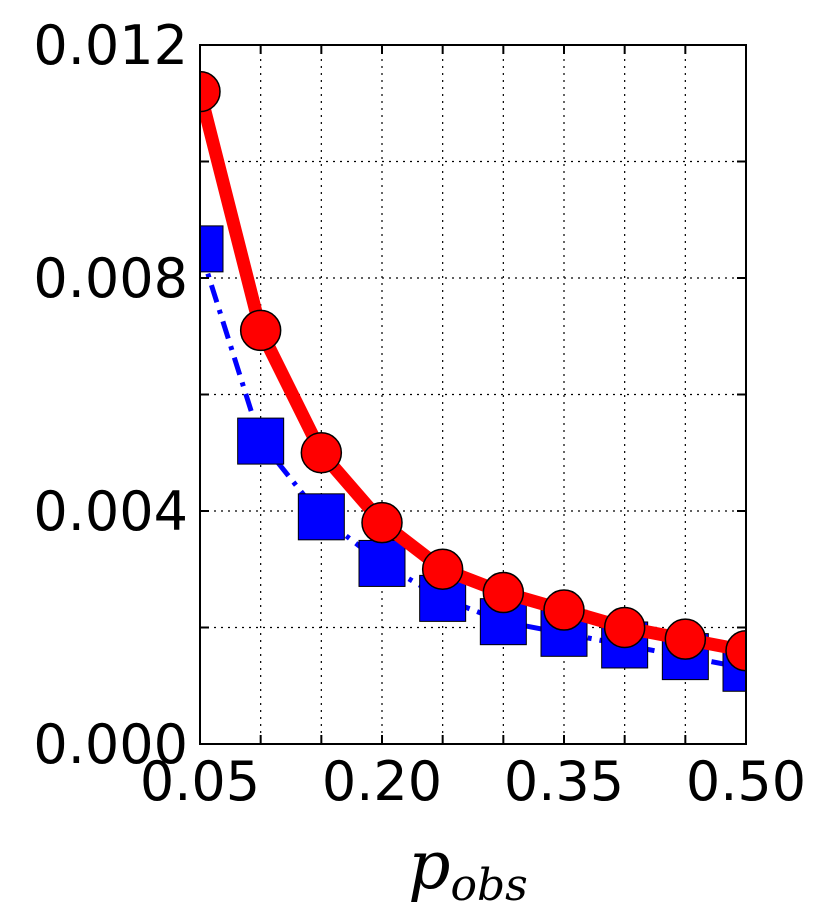 Image resolution: width=831 pixels, height=918 pixels. I want to click on y-tick-label-0: 0.000, so click(110, 744).